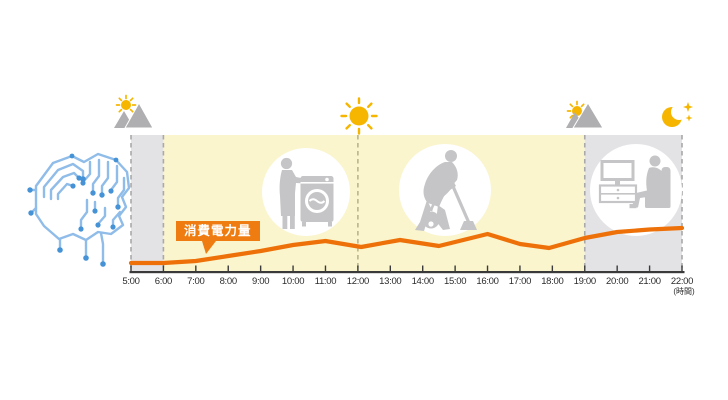  What do you see at coordinates (677, 114) in the screenshot?
I see `moon-stars-icon` at bounding box center [677, 114].